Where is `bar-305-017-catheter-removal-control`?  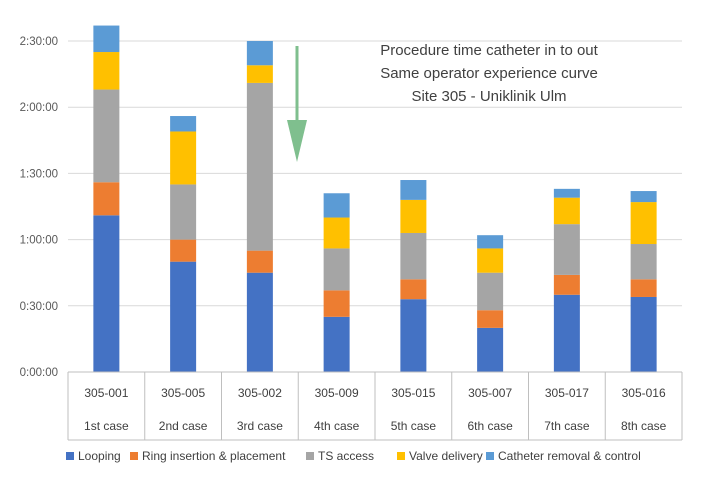
bar-305-017-catheter-removal-control is located at coordinates (566, 193).